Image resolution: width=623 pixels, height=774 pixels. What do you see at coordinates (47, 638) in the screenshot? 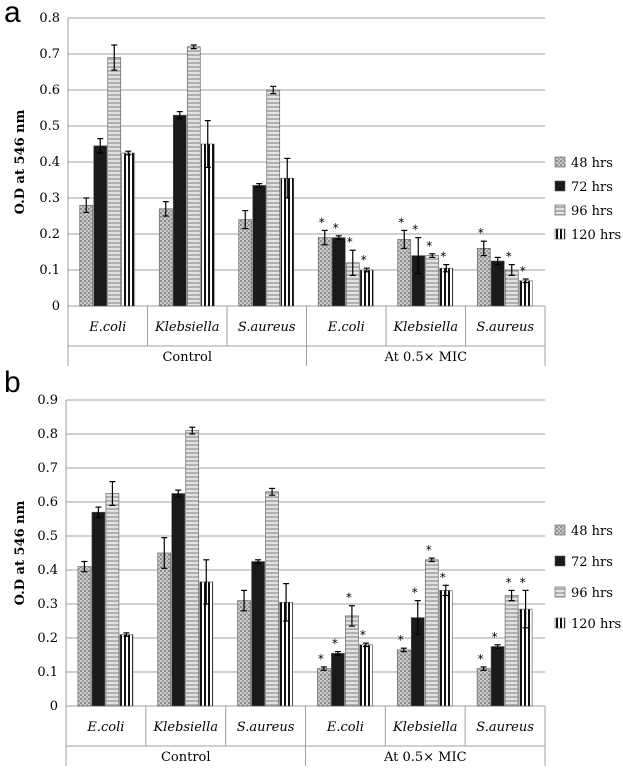
I see `y-tick-label: 0.2` at bounding box center [47, 638].